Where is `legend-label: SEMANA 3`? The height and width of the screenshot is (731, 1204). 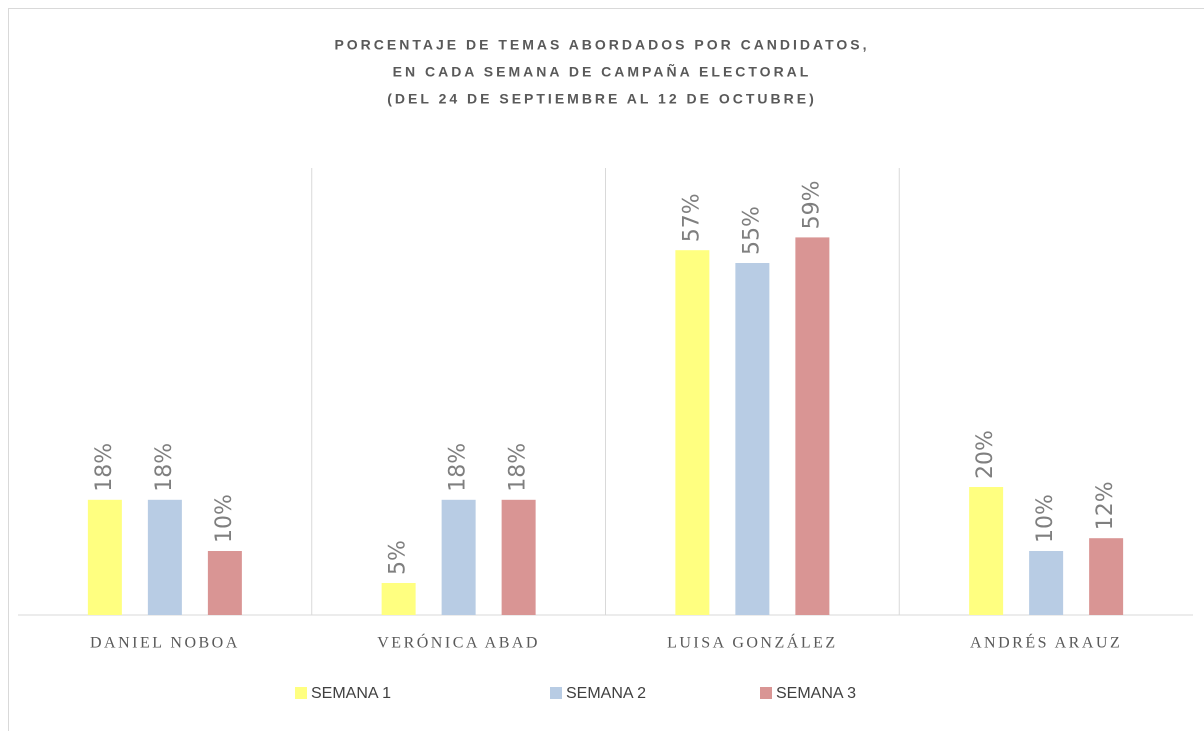
legend-label: SEMANA 3 is located at coordinates (816, 693).